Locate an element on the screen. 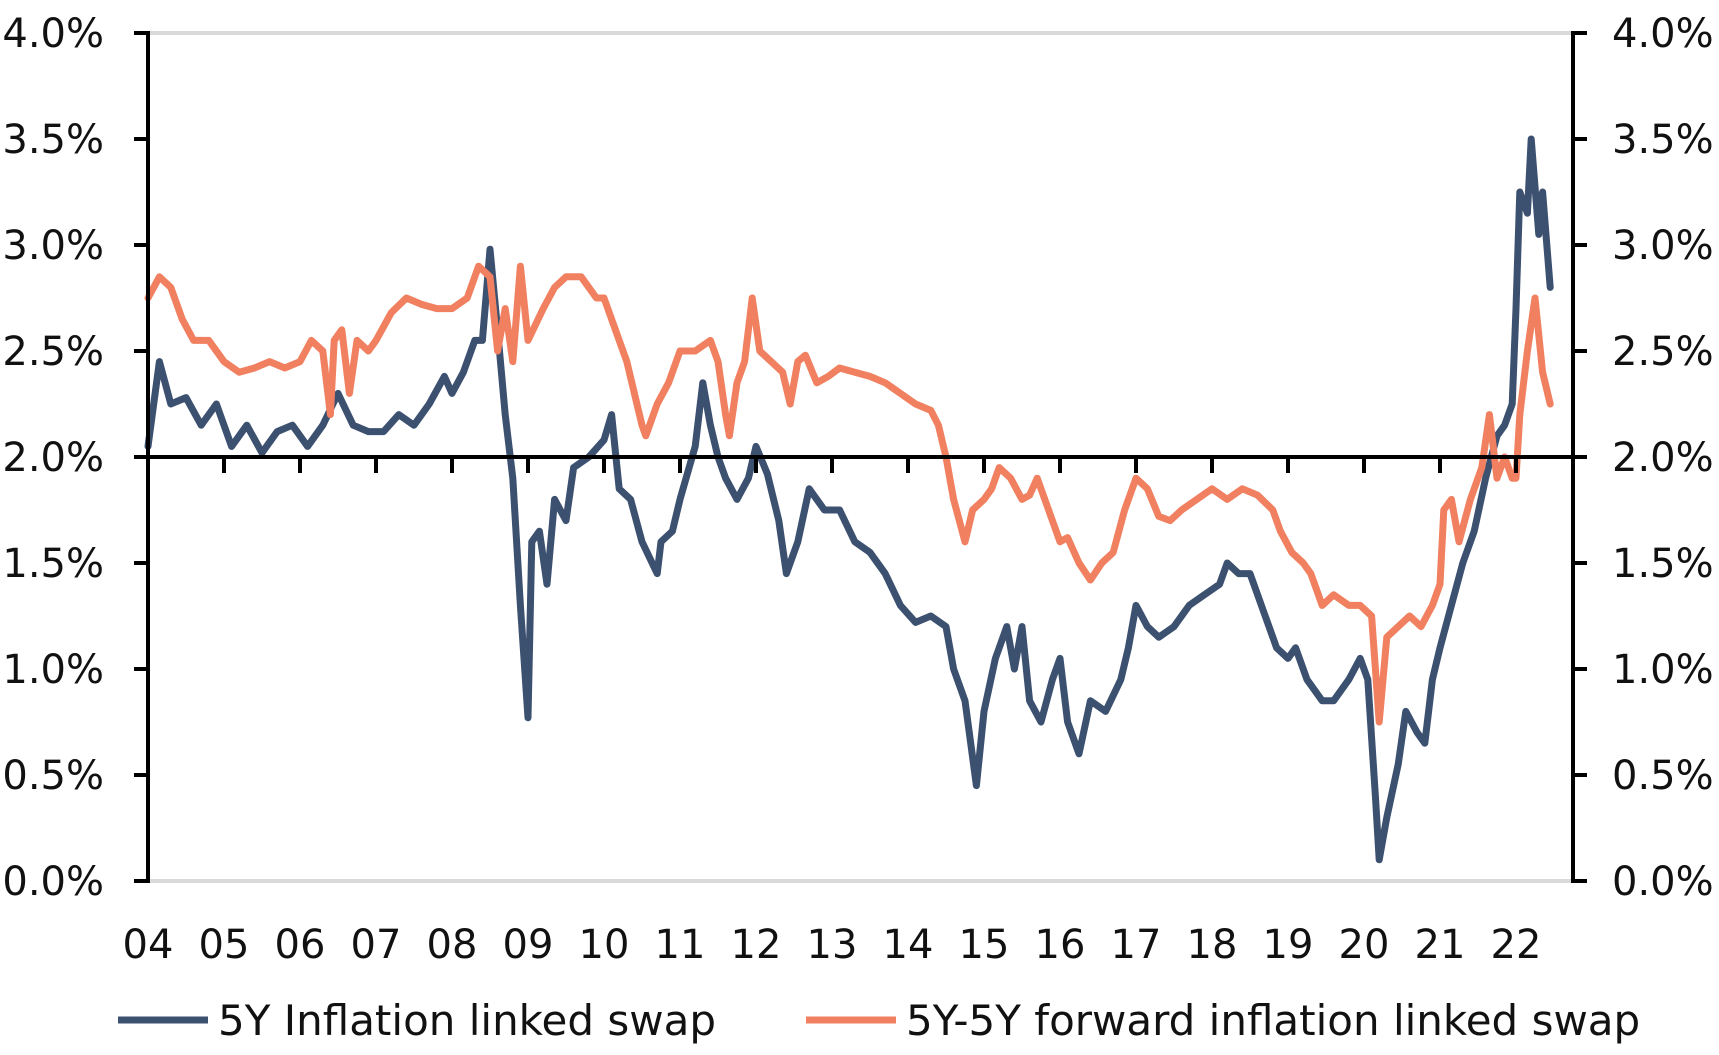 Image resolution: width=1719 pixels, height=1055 pixels. x-tick-label: 14 is located at coordinates (908, 945).